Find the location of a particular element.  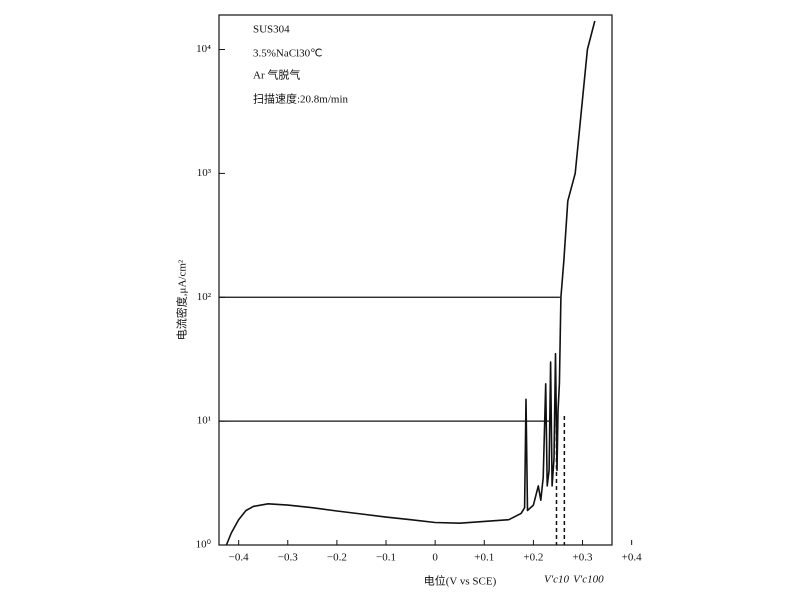

reference-label: V′c100 is located at coordinates (588, 580).